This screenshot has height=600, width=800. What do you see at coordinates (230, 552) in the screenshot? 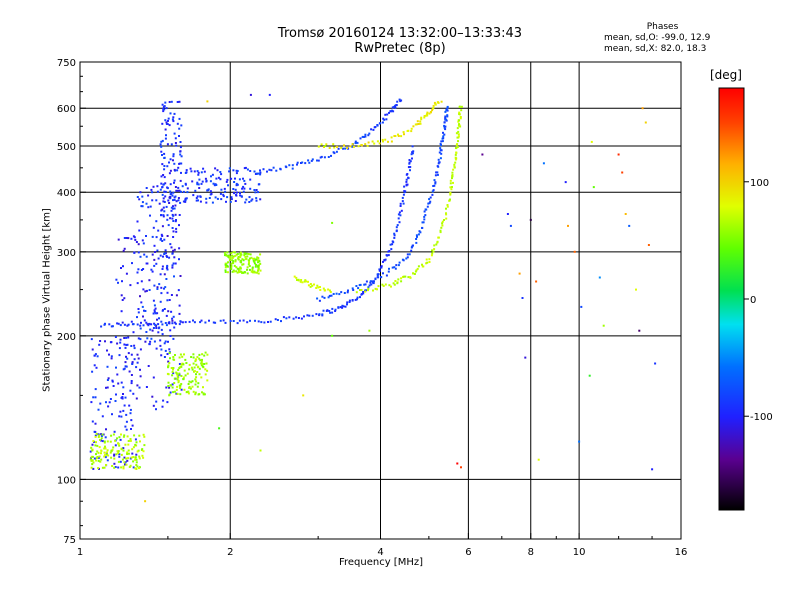
I see `x-tick-label: 2` at bounding box center [230, 552].